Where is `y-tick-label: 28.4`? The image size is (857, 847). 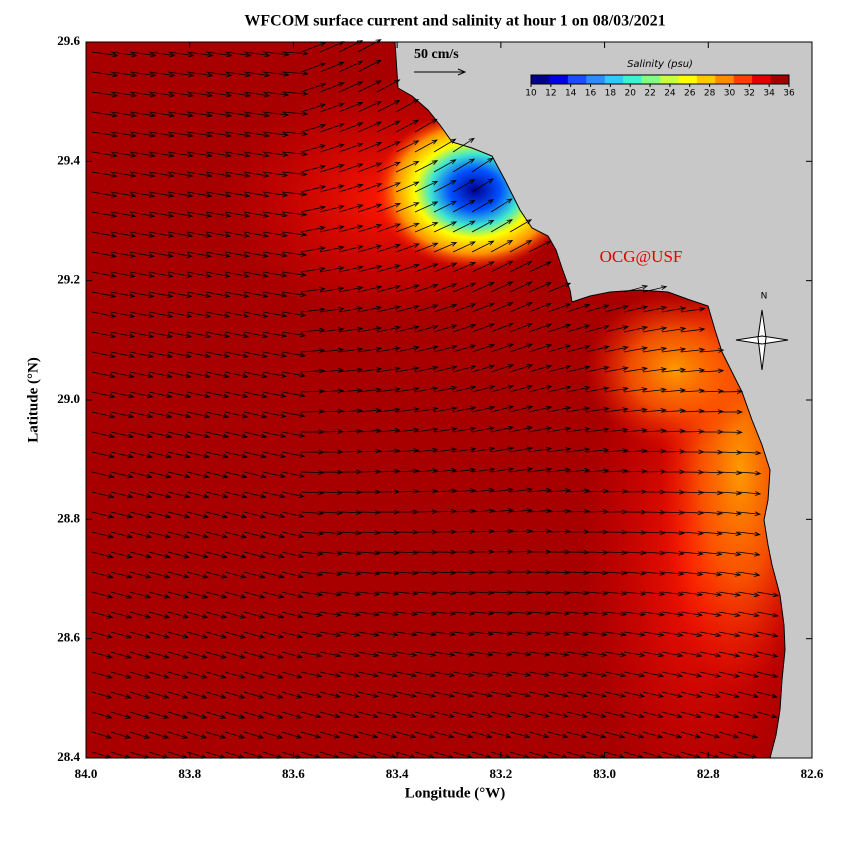
y-tick-label: 28.4 is located at coordinates (68, 756).